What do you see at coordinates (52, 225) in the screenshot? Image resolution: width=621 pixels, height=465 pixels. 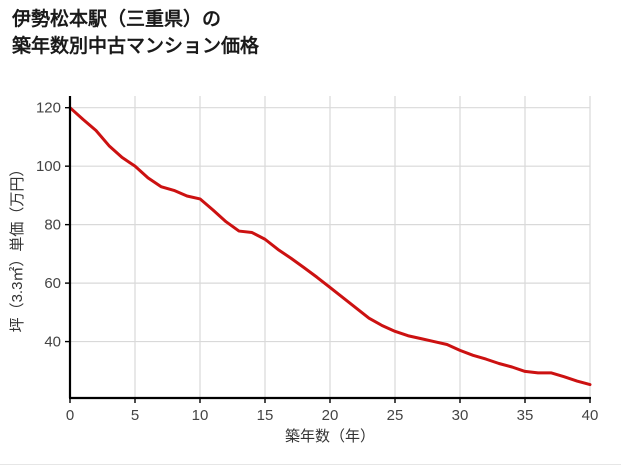 I see `svg-text: 80` at bounding box center [52, 225].